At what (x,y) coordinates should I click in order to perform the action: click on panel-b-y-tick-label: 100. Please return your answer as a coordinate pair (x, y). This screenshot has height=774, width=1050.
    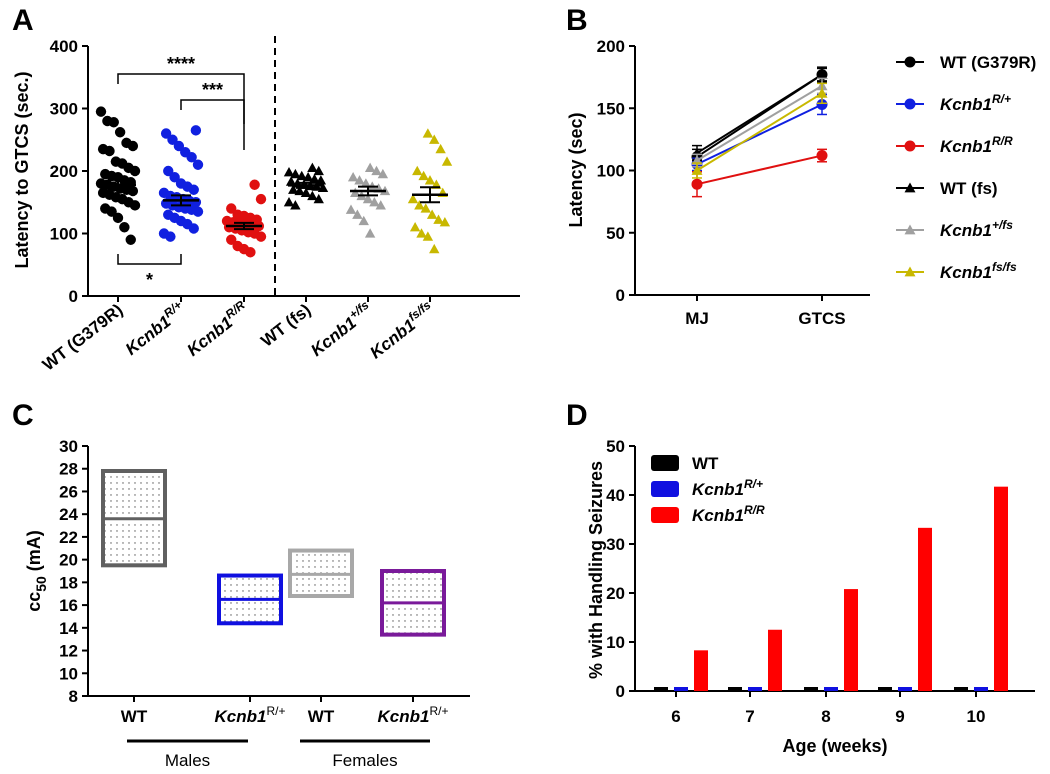
    Looking at the image, I should click on (611, 171).